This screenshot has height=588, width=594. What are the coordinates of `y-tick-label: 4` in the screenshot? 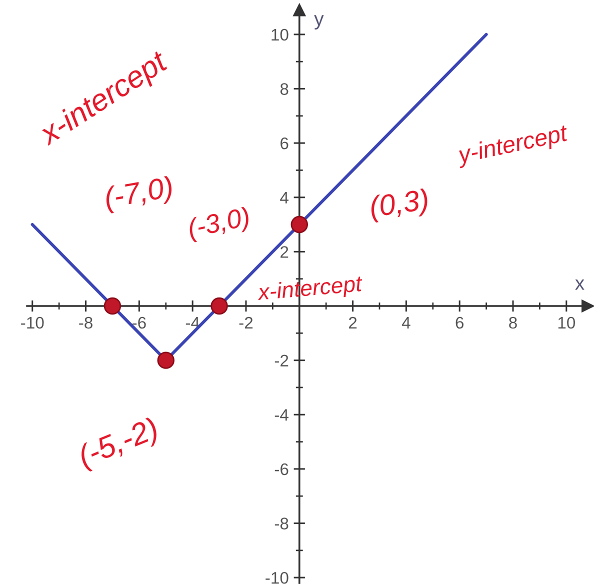 It's located at (284, 198).